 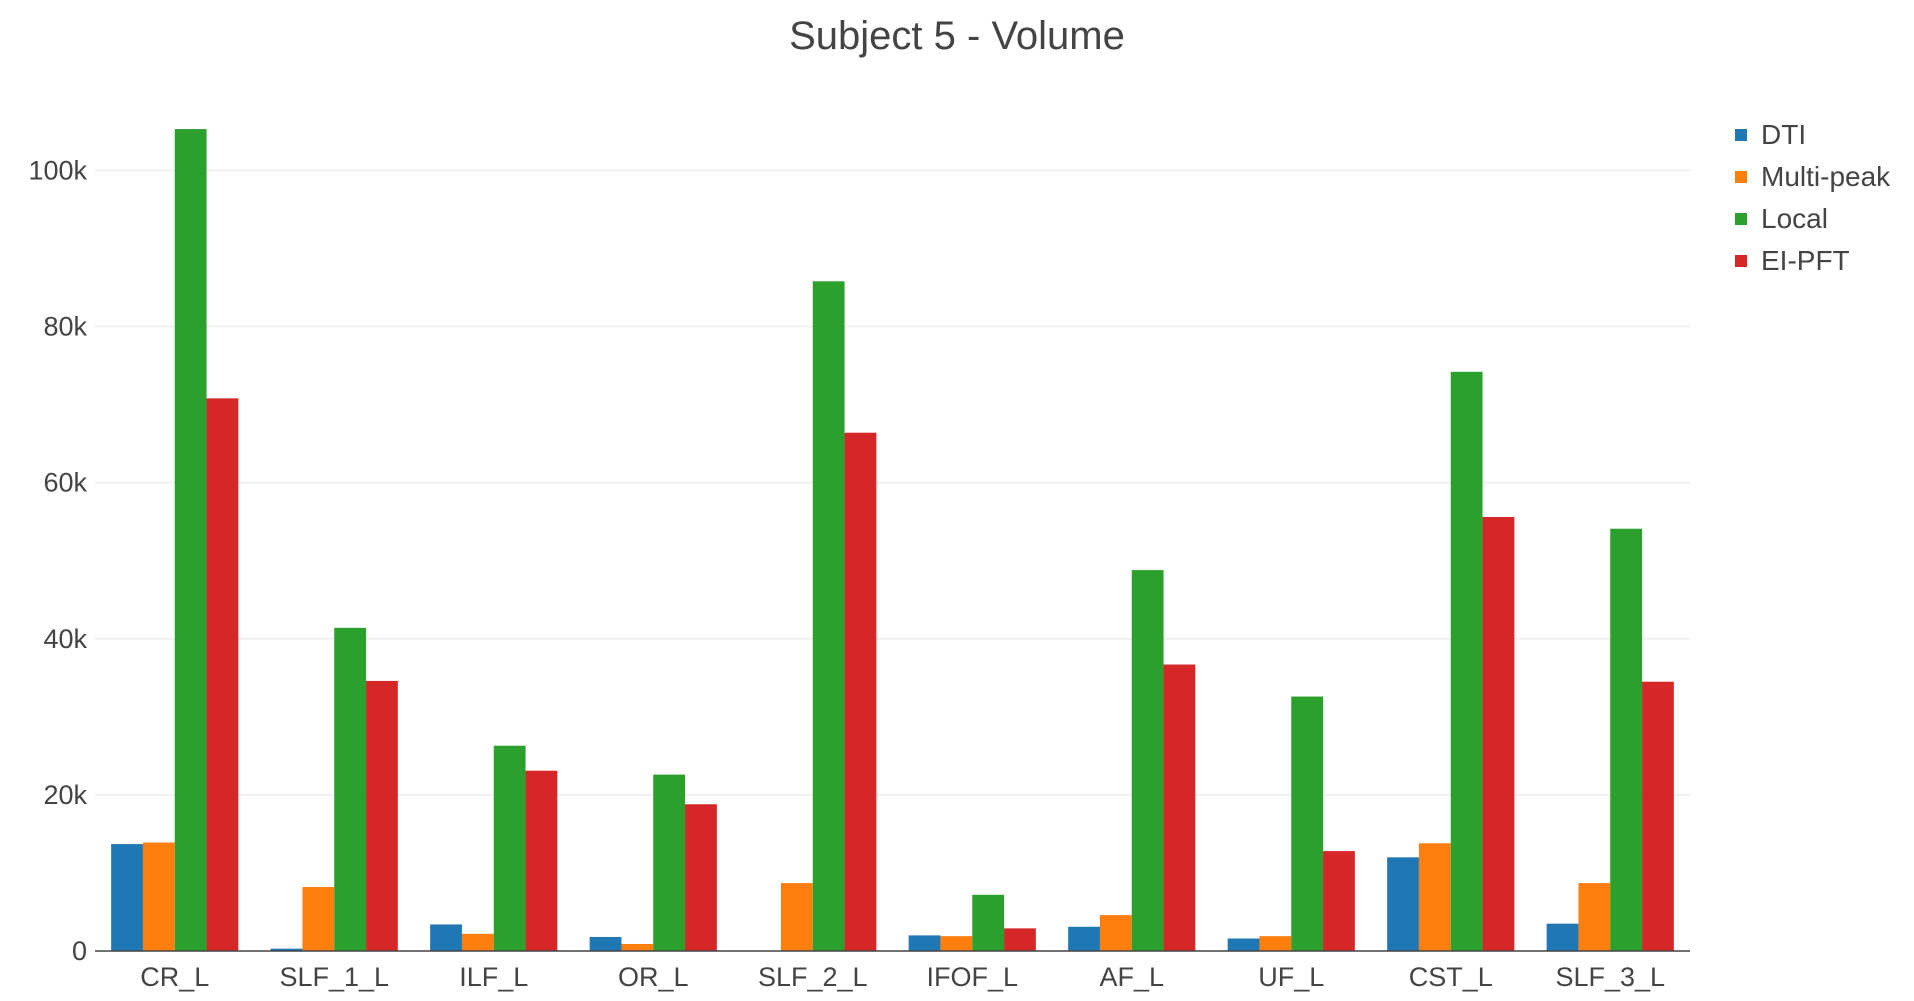 What do you see at coordinates (1020, 939) in the screenshot?
I see `bar-ei-pft-ifof_l` at bounding box center [1020, 939].